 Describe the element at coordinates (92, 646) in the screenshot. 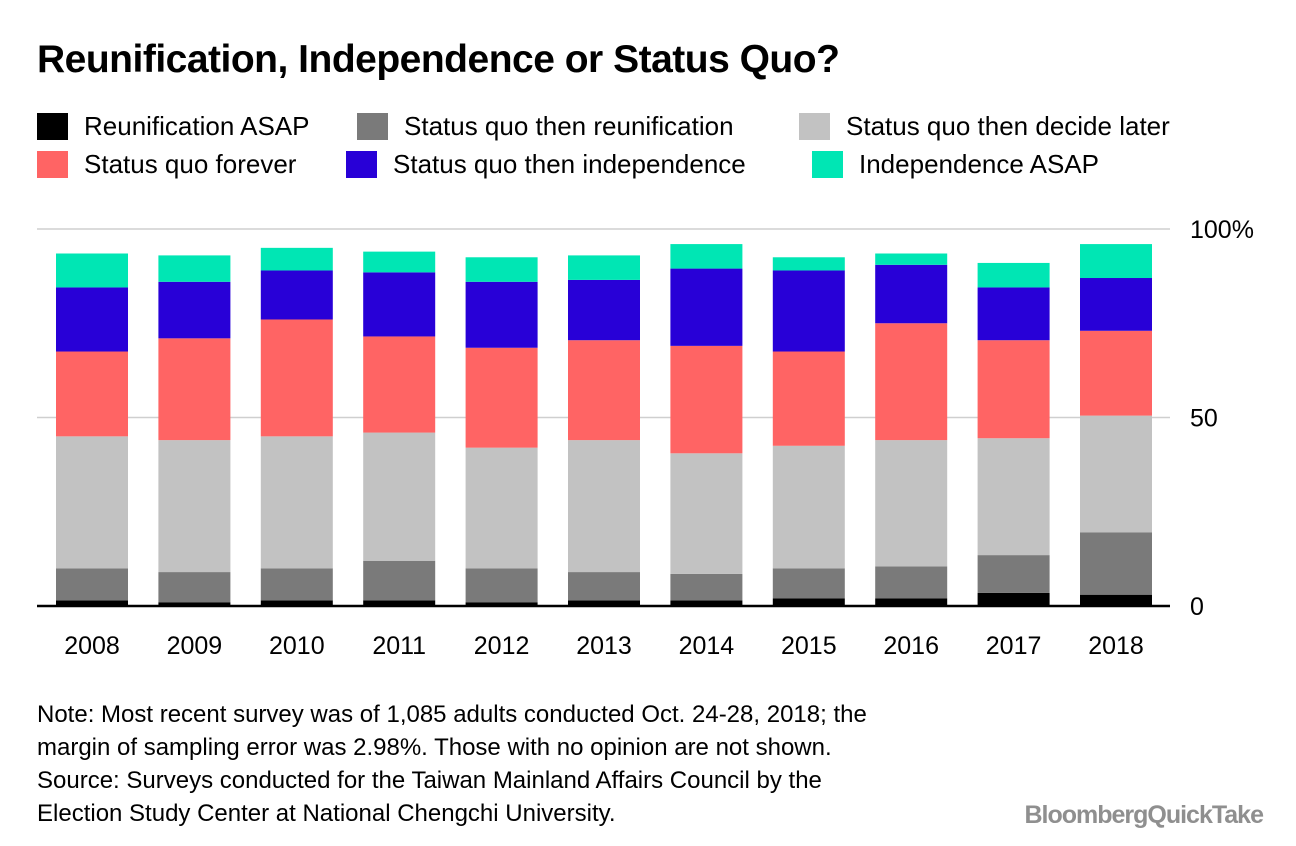

I see `x-tick-label: 2008` at that location.